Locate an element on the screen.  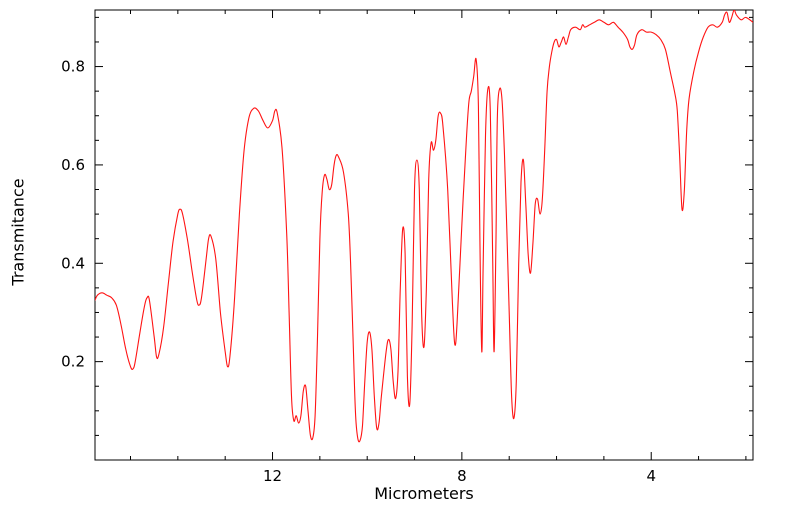
y-tick-label: 0.6 is located at coordinates (73, 165).